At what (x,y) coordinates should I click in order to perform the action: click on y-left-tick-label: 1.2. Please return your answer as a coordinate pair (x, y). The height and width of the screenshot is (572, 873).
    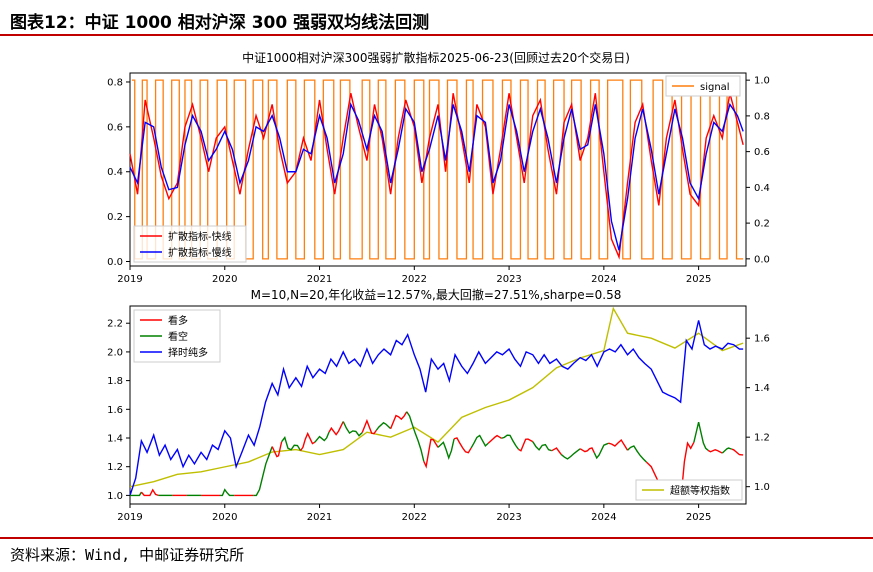
    Looking at the image, I should click on (115, 467).